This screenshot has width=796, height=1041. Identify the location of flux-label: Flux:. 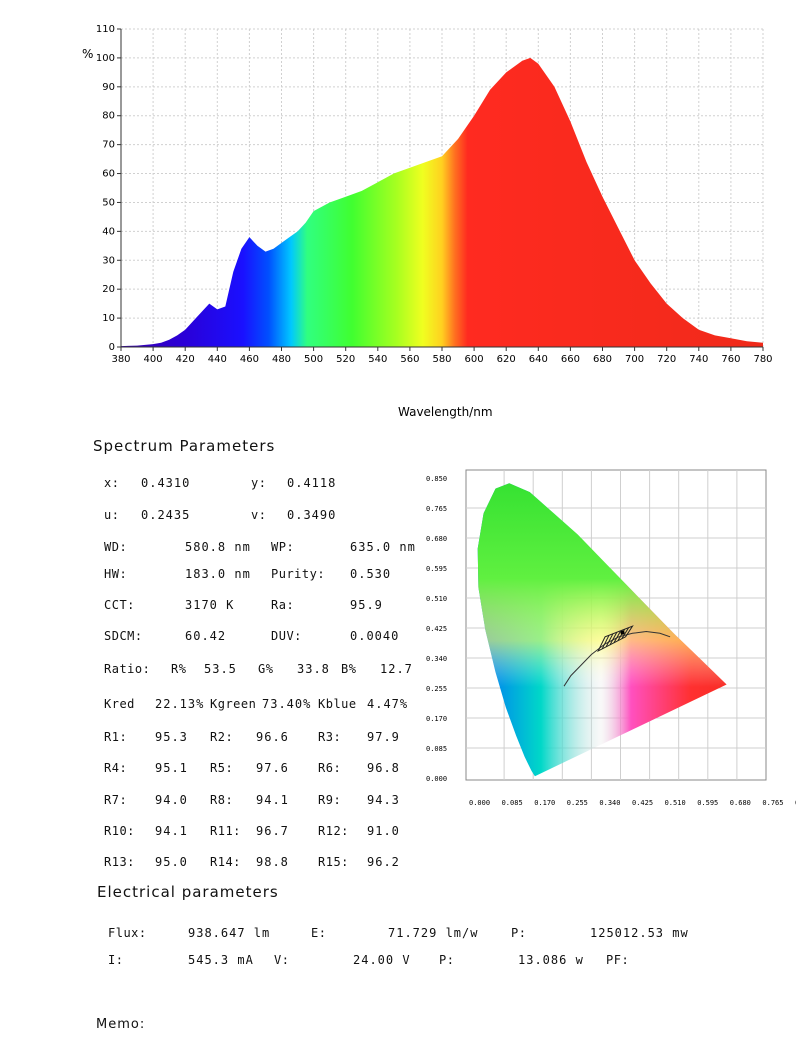
(127, 933).